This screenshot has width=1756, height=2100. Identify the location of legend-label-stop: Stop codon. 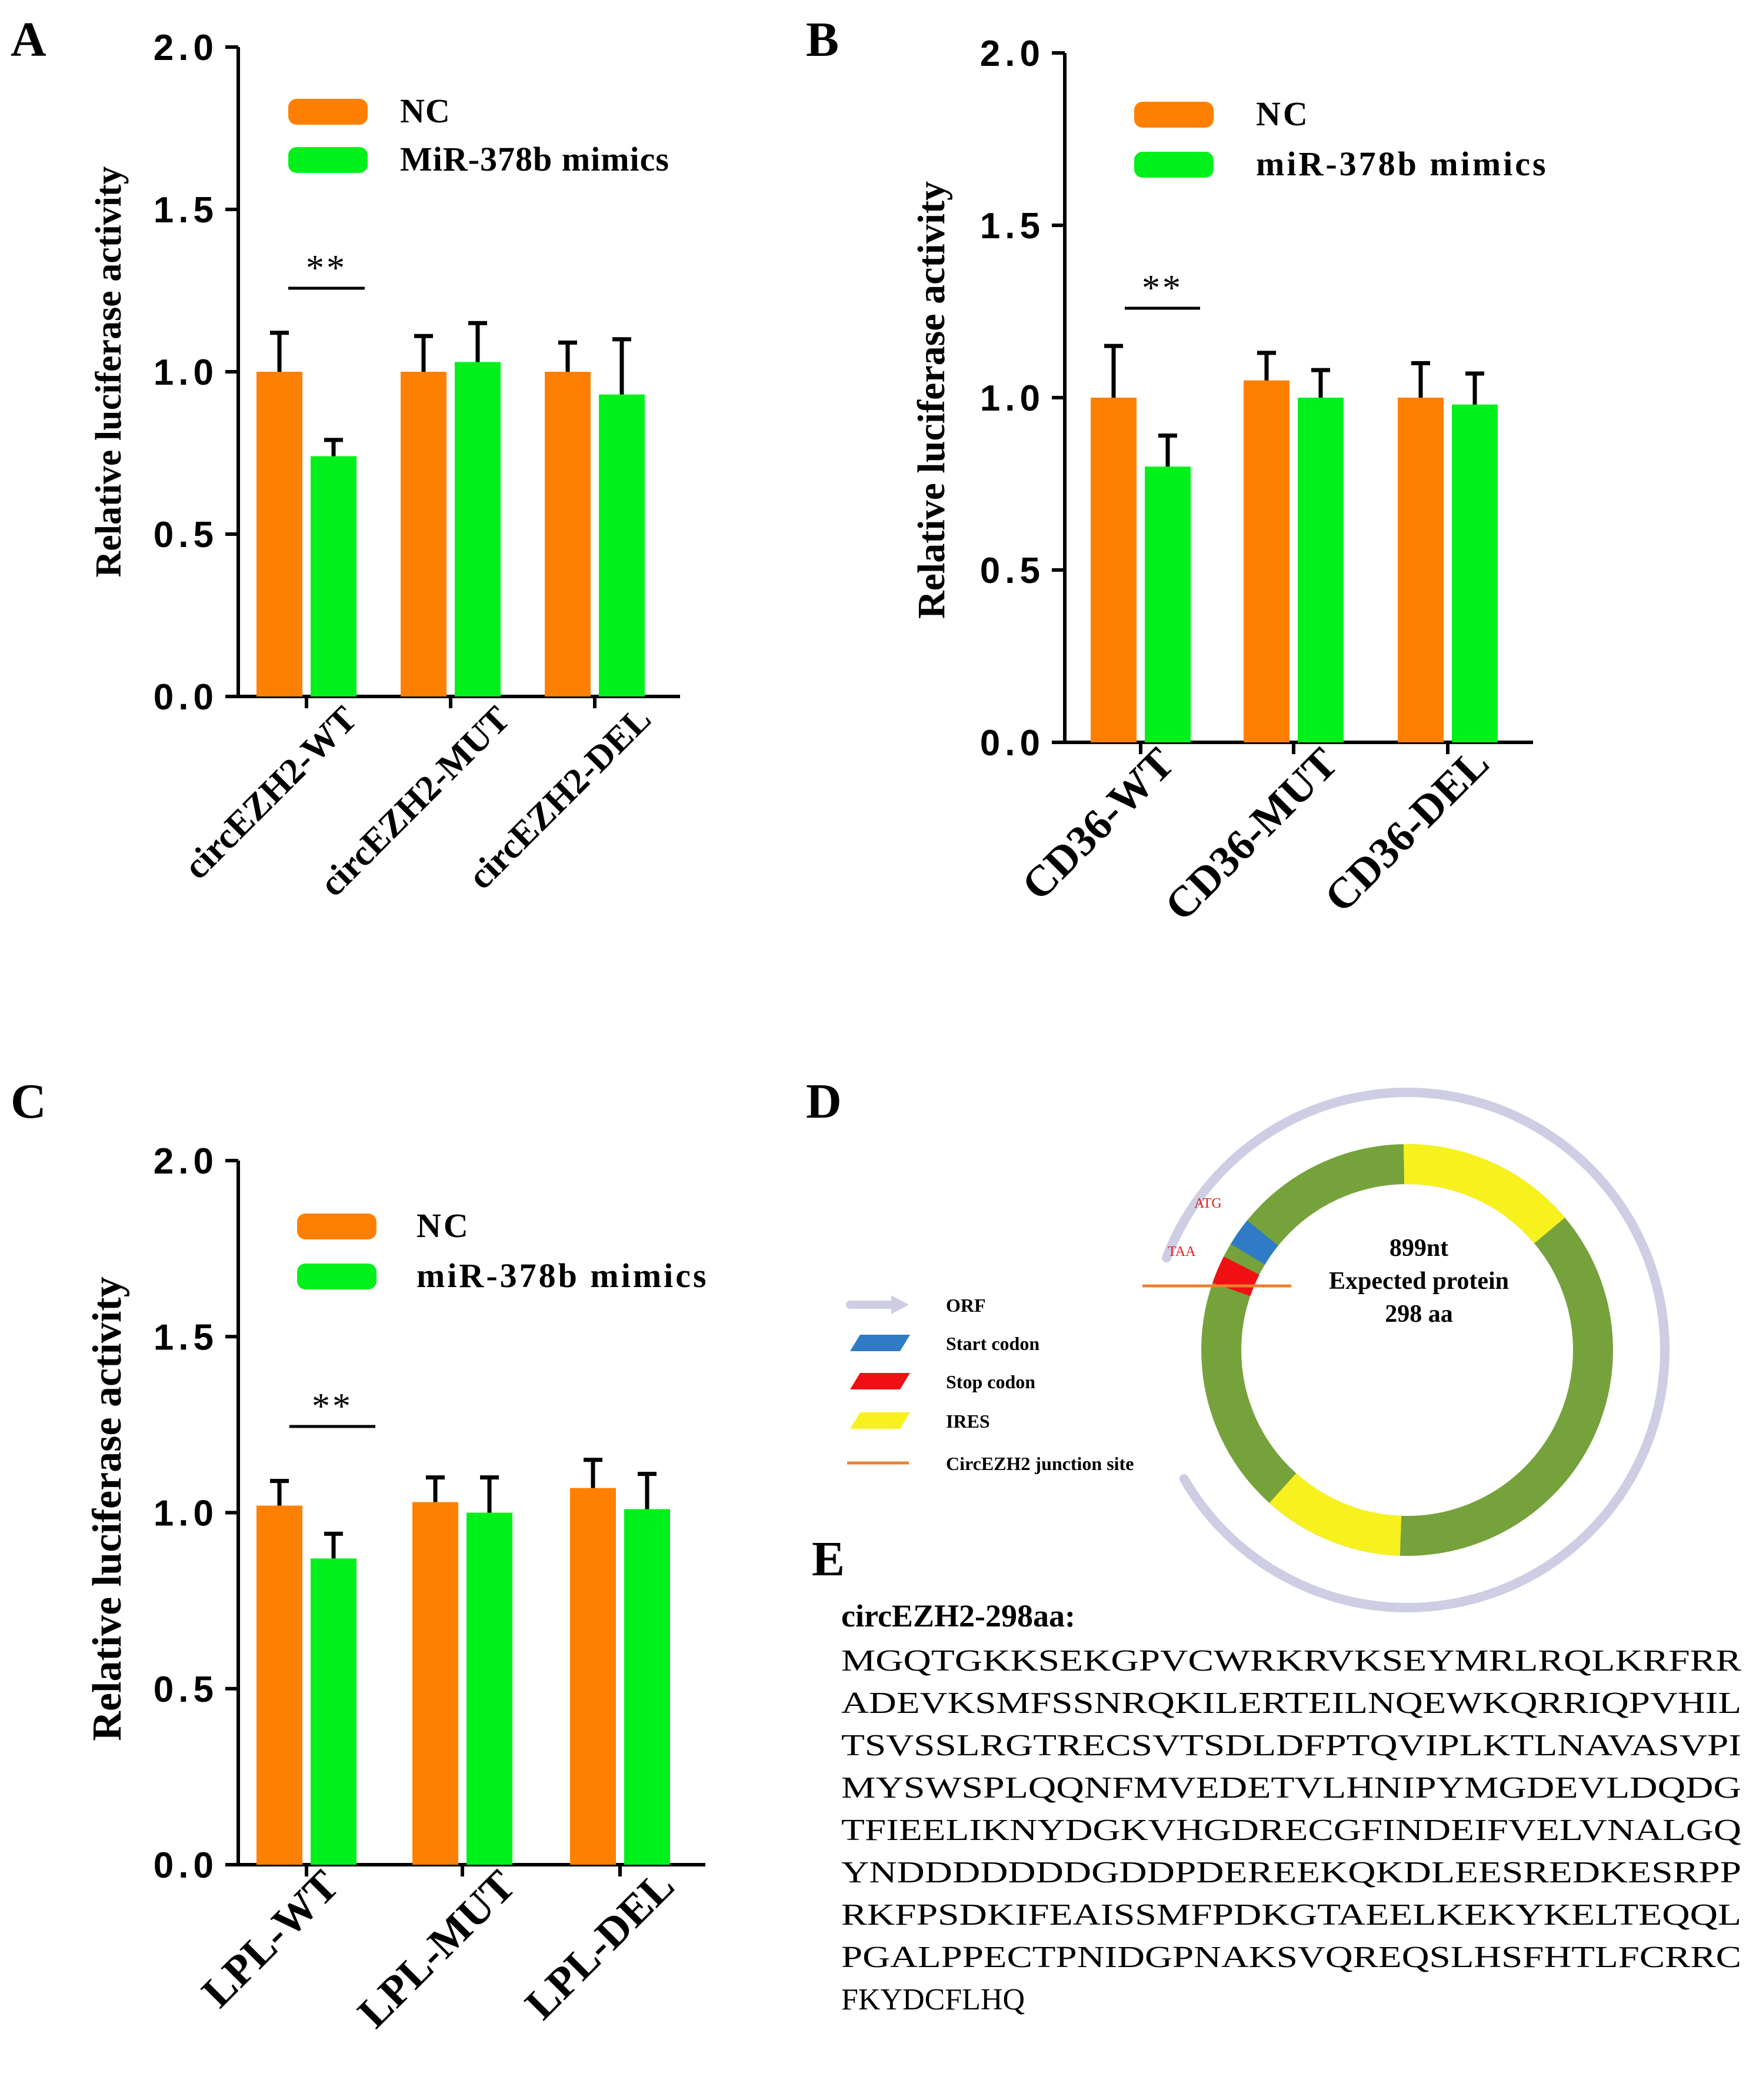
(990, 1381).